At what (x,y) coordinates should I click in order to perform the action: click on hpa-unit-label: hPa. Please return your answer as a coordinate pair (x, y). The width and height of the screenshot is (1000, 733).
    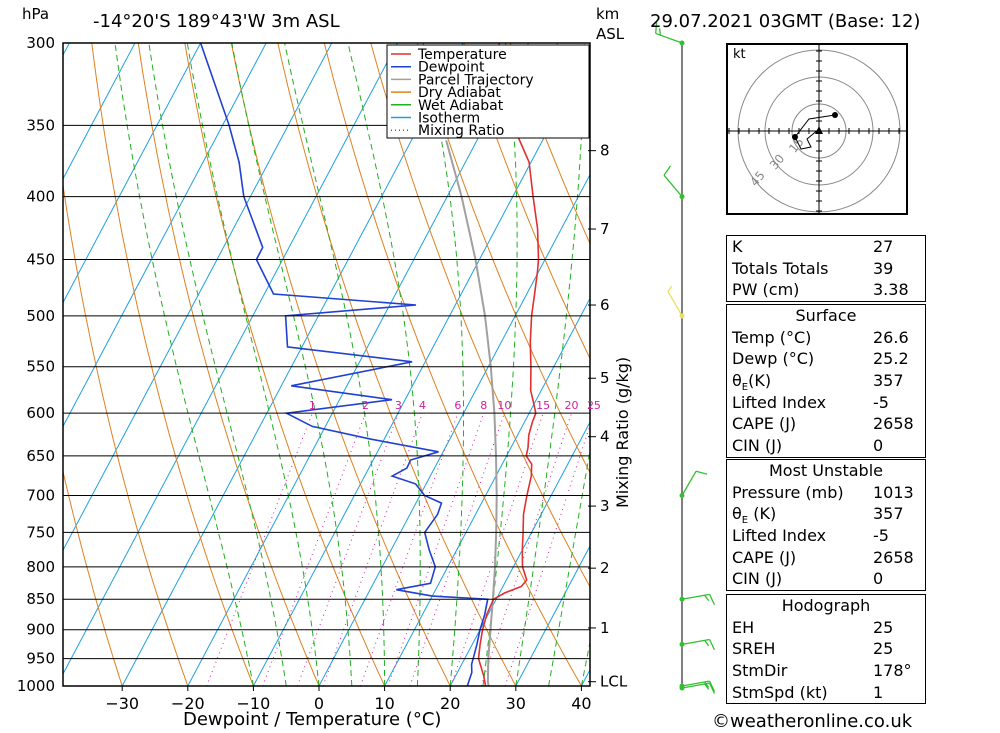
    Looking at the image, I should click on (36, 14).